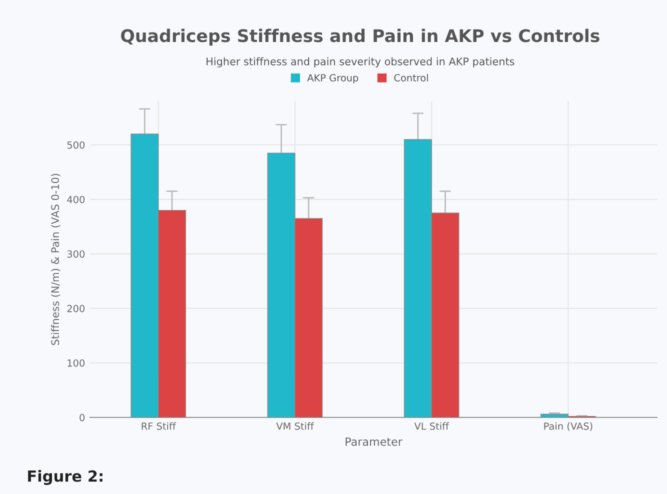 This screenshot has width=667, height=494. I want to click on x-axis-title: Parameter, so click(374, 442).